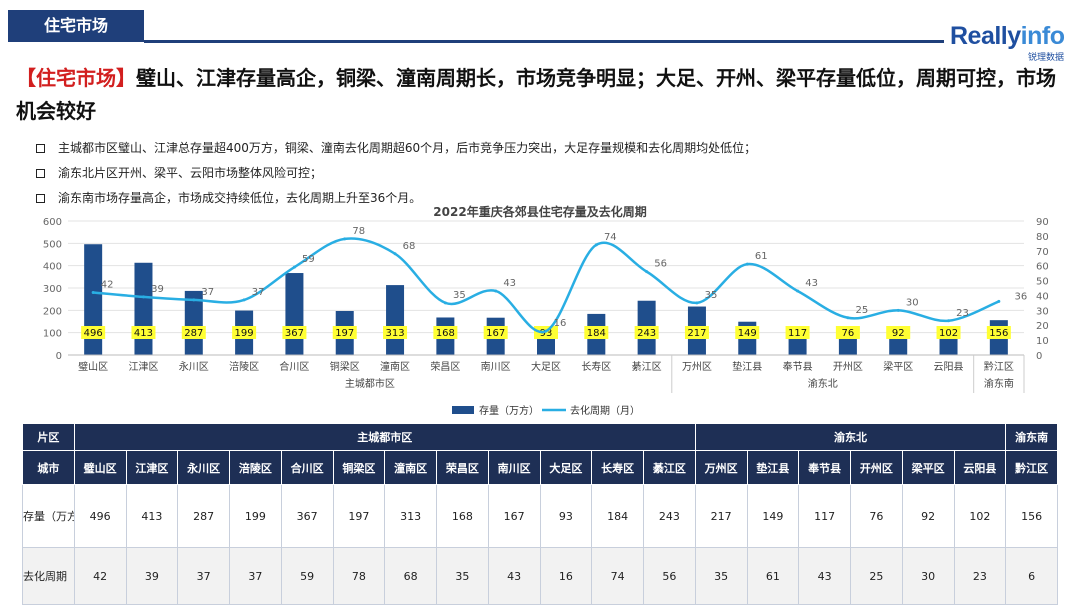 The image size is (1080, 608). Describe the element at coordinates (359, 576) in the screenshot. I see `cycle-cell: 78` at that location.